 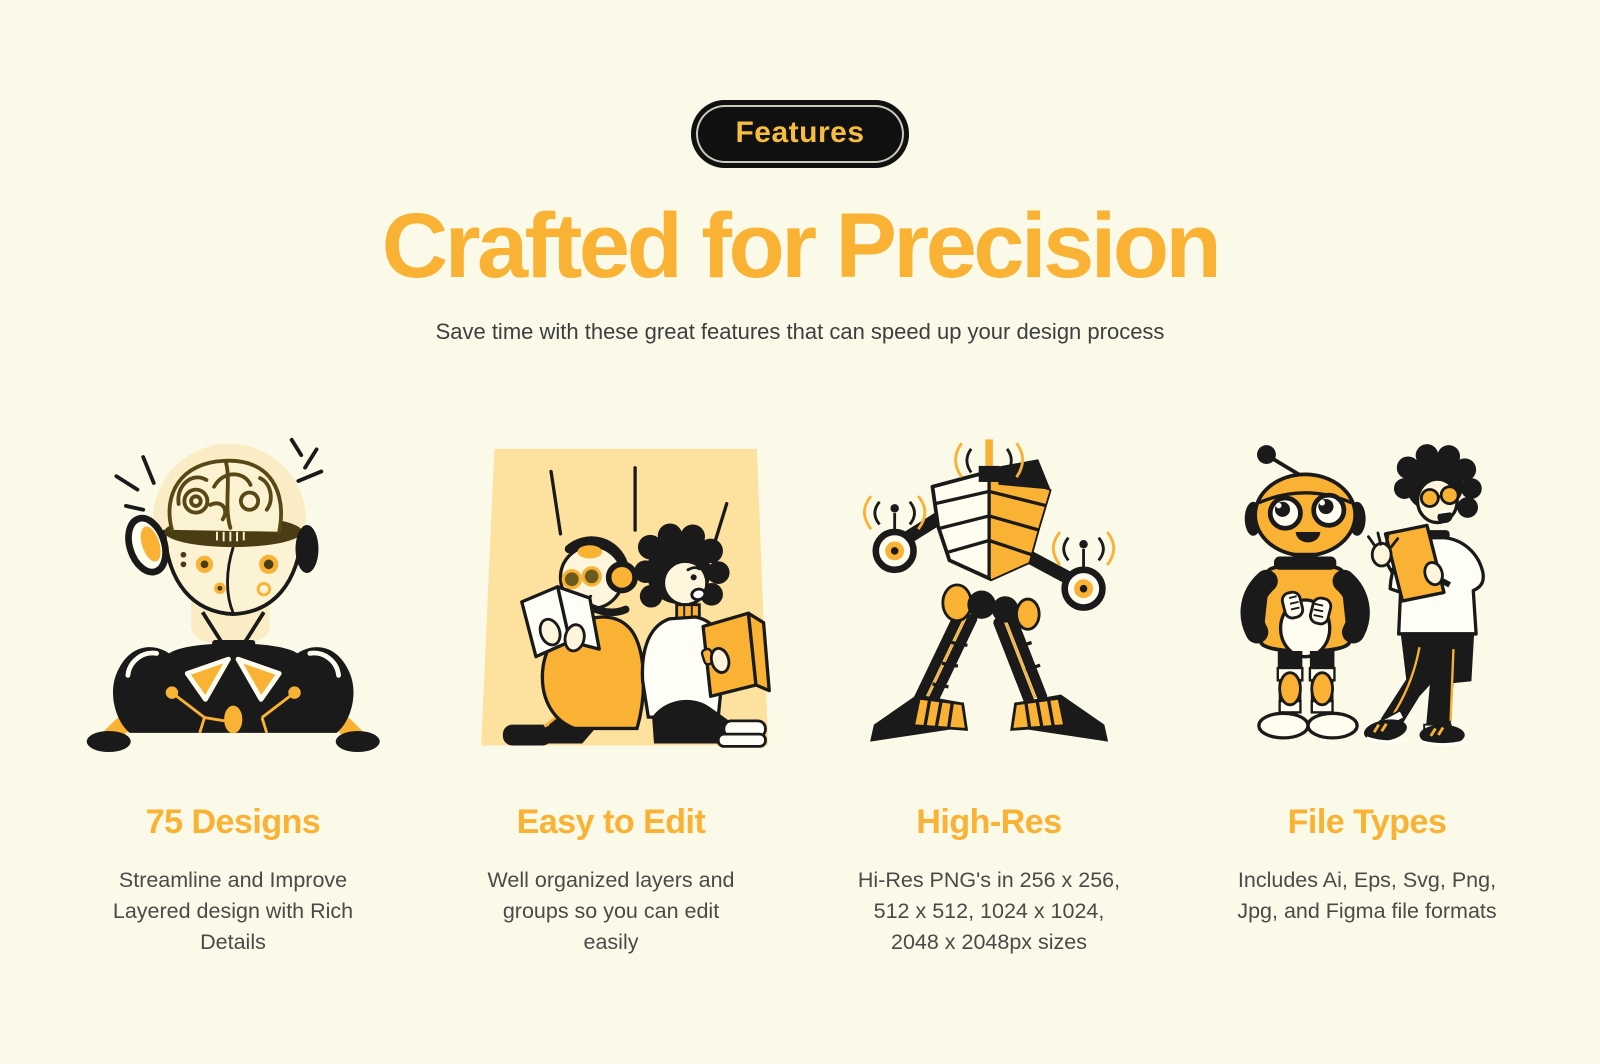 I want to click on headphones, so click(x=602, y=565).